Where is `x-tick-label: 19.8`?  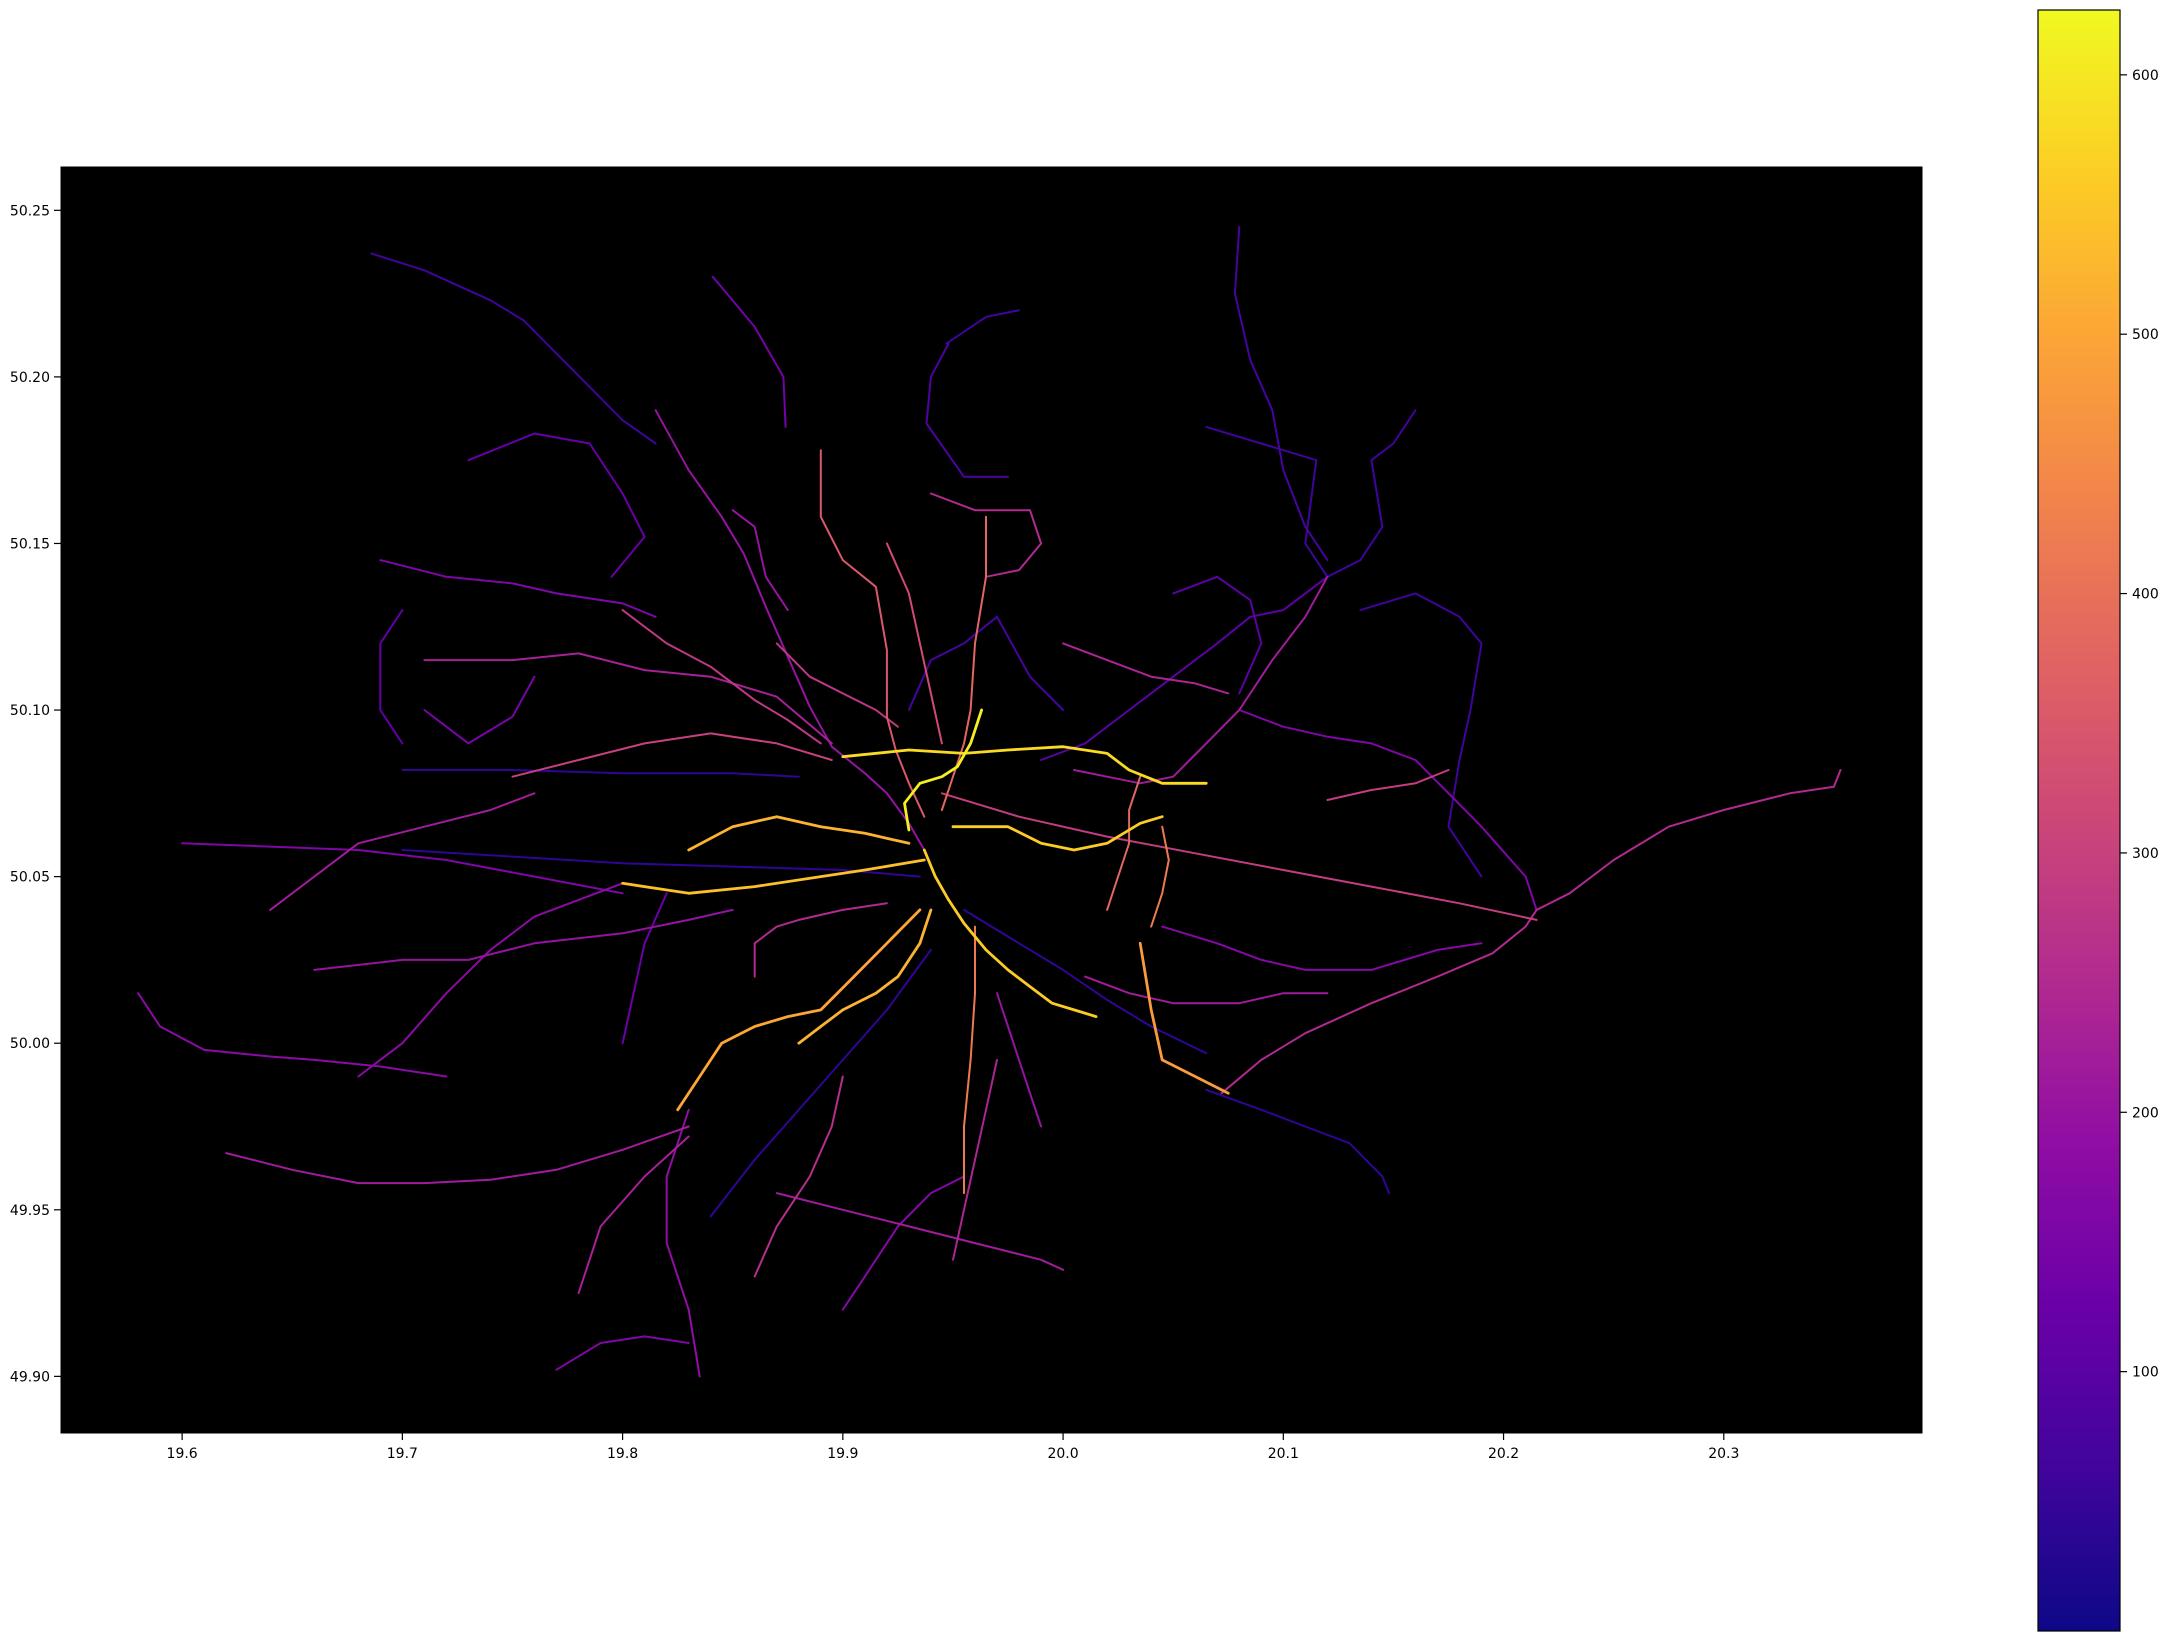 x-tick-label: 19.8 is located at coordinates (622, 1454).